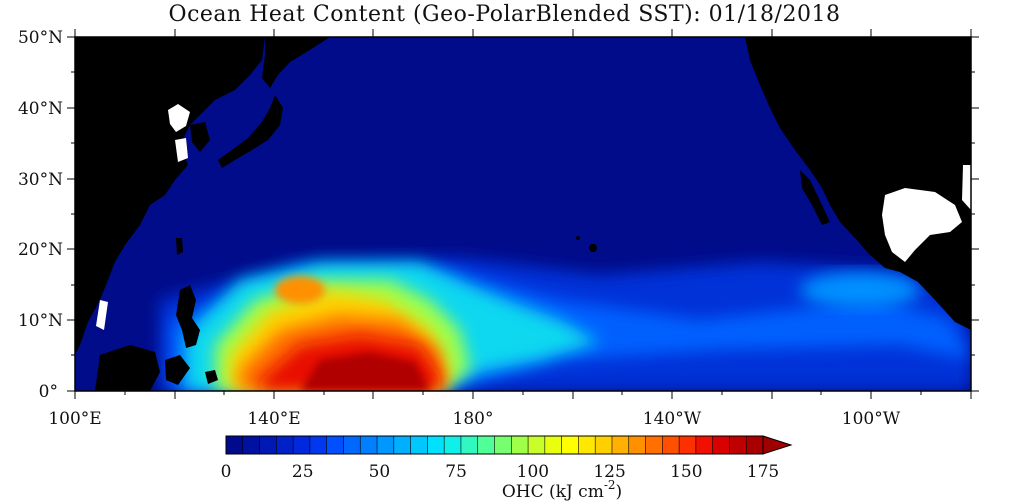  What do you see at coordinates (686, 472) in the screenshot?
I see `colorbar-tick-label: 150` at bounding box center [686, 472].